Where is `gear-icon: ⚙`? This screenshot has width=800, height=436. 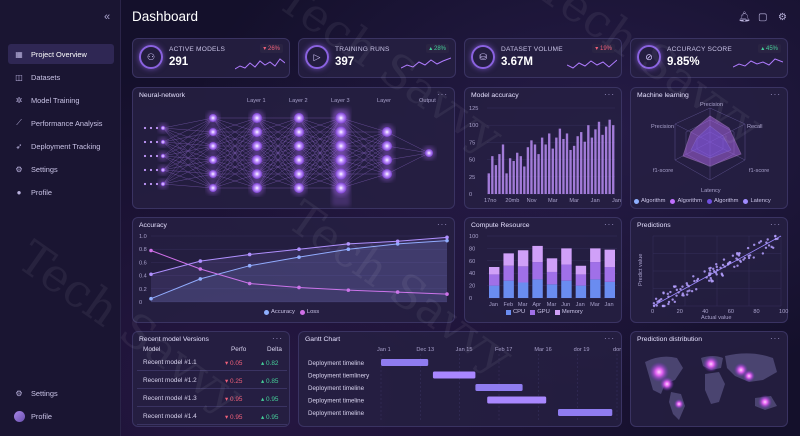
gear-icon: ⚙ is located at coordinates (782, 17).